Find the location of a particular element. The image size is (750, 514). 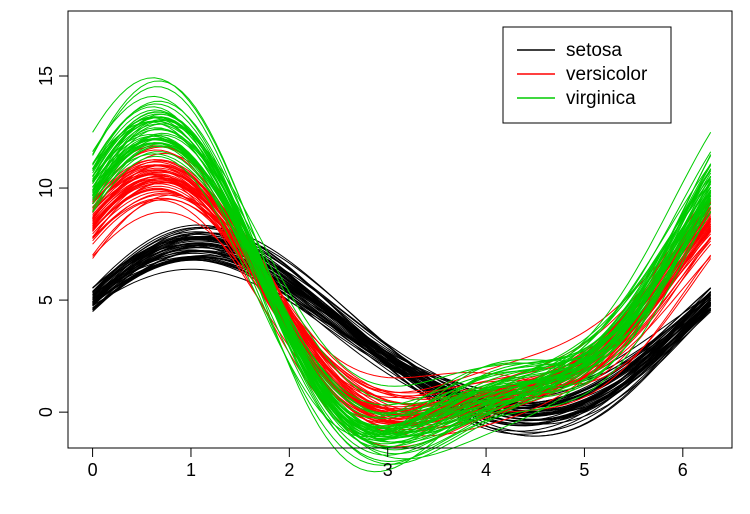

legend-label-versicolor: versicolor is located at coordinates (607, 74).